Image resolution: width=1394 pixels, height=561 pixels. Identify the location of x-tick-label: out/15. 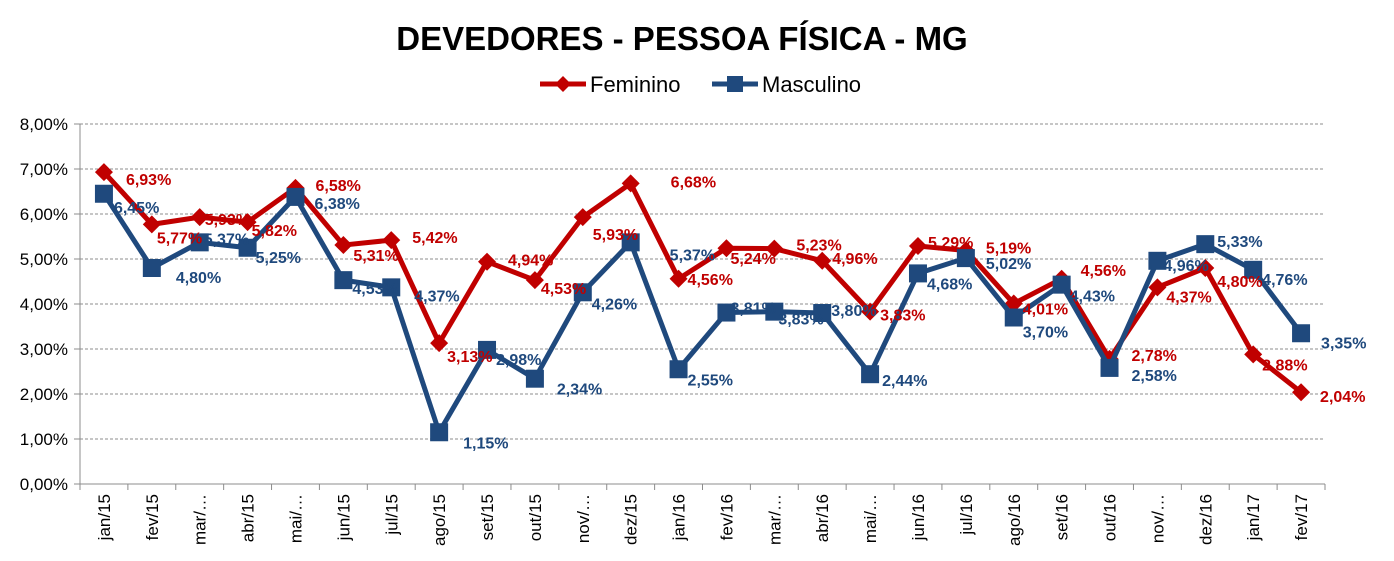
(535, 517).